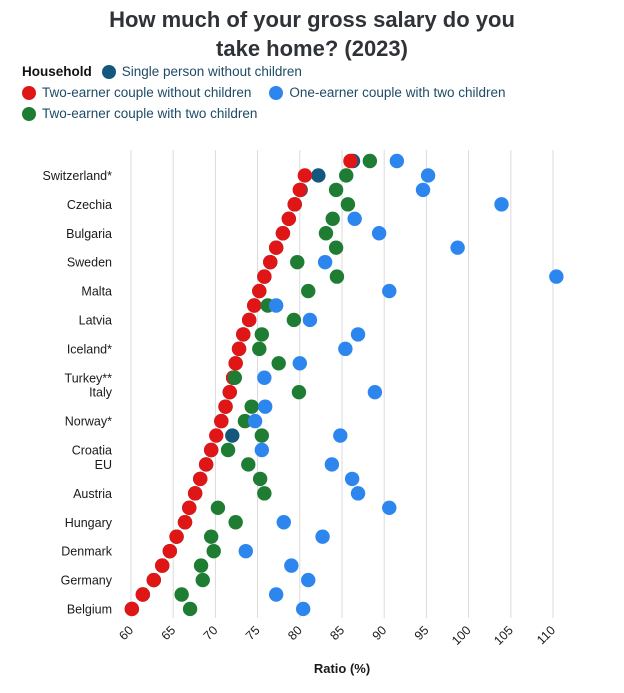 The image size is (624, 693). What do you see at coordinates (136, 92) in the screenshot?
I see `legend-item-two-earner-no-children: Two-earner couple without children` at bounding box center [136, 92].